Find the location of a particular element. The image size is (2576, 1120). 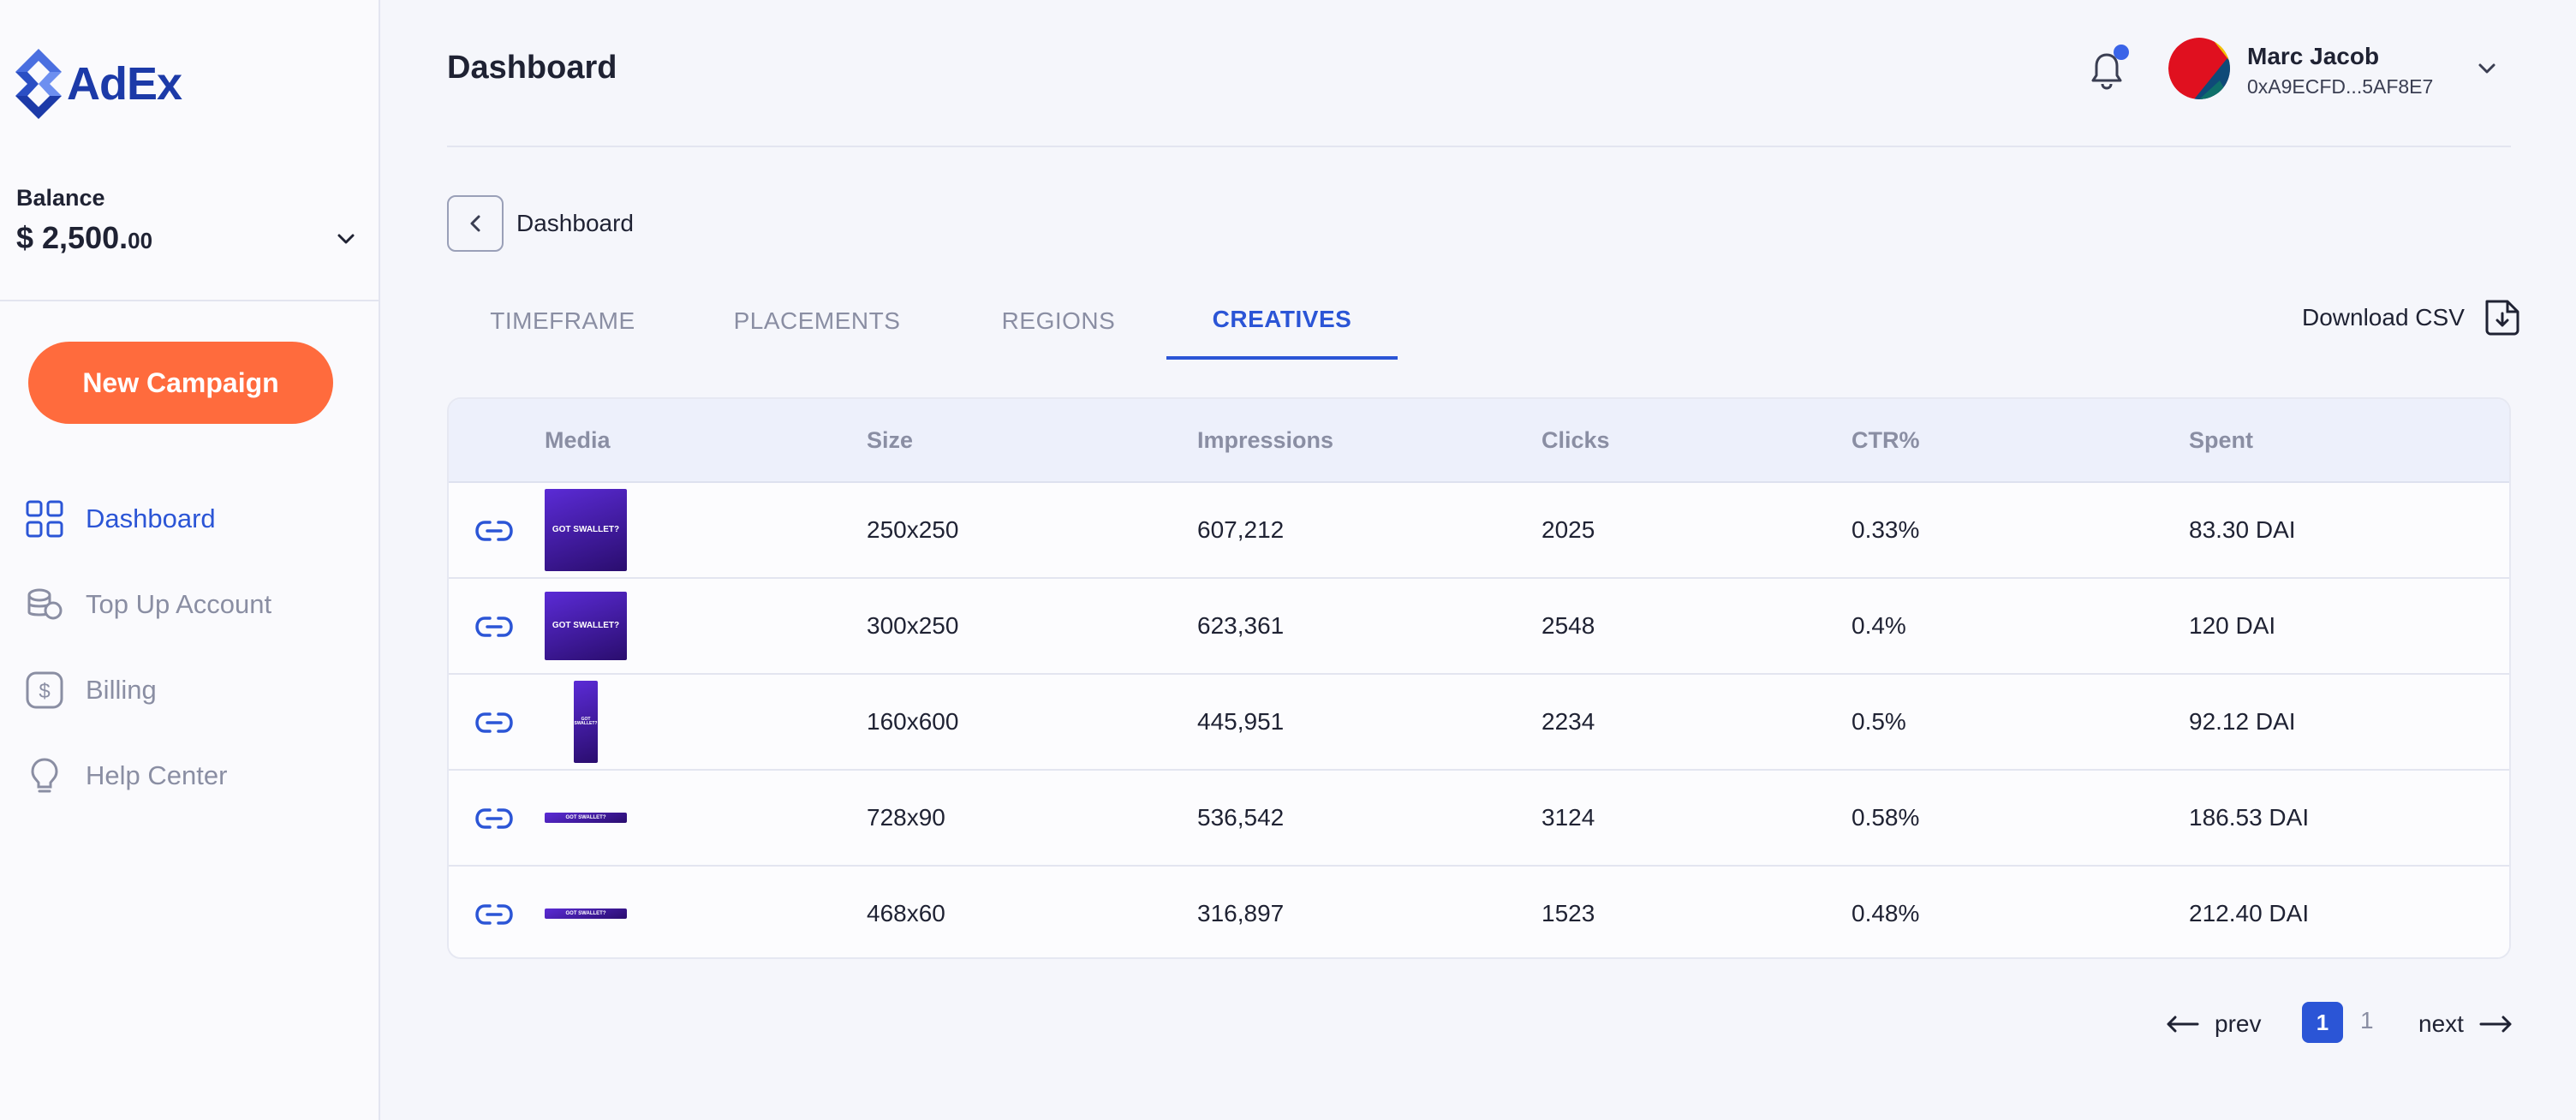

cell-impressions: 445,951 is located at coordinates (1241, 721).